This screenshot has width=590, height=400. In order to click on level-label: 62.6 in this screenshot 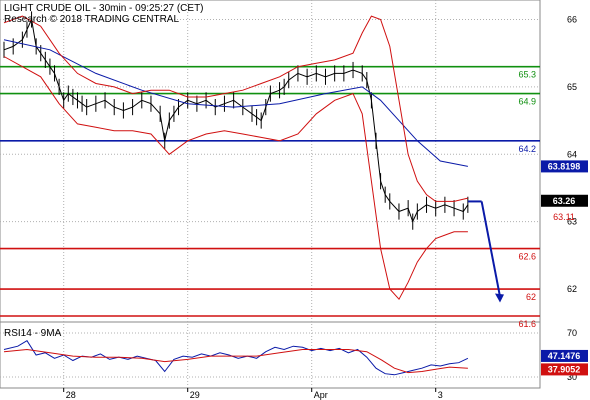, I will do `click(527, 257)`.